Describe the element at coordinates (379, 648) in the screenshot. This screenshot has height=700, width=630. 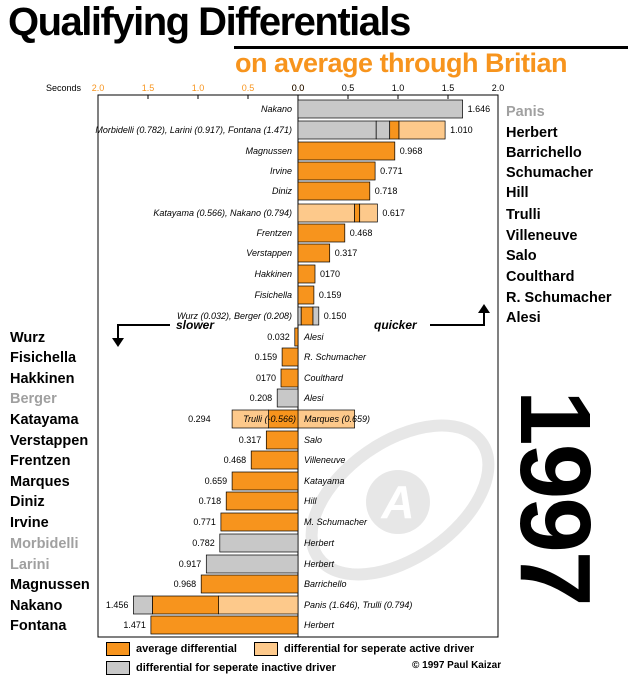
I see `legend-active-label: differential for seperate active driver` at that location.